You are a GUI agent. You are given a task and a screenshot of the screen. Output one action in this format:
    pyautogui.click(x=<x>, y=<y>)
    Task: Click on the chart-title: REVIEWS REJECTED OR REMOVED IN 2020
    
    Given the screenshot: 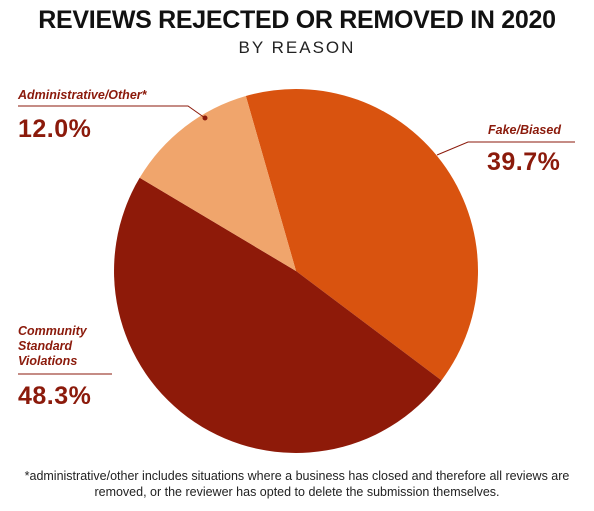 What is the action you would take?
    pyautogui.click(x=297, y=20)
    